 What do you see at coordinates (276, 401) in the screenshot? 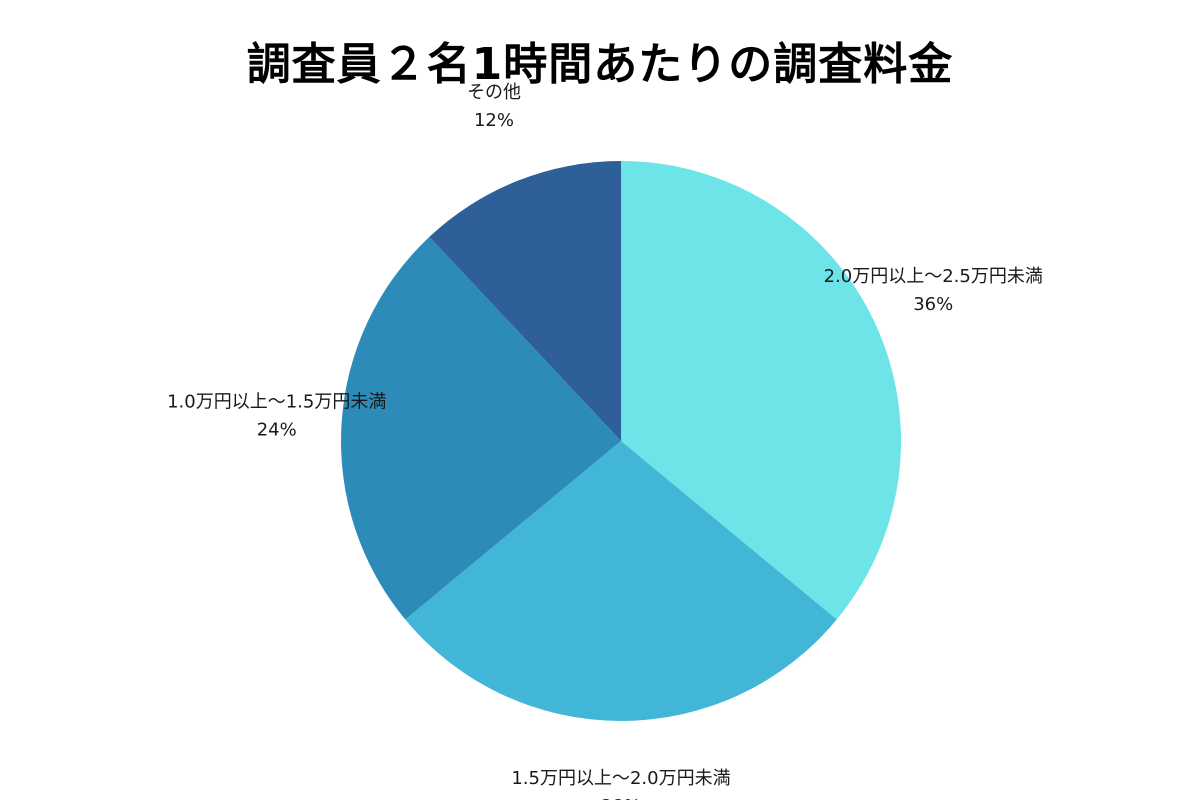
I see `slice-label-2: 1.0万円以上～1.5万円未満` at bounding box center [276, 401].